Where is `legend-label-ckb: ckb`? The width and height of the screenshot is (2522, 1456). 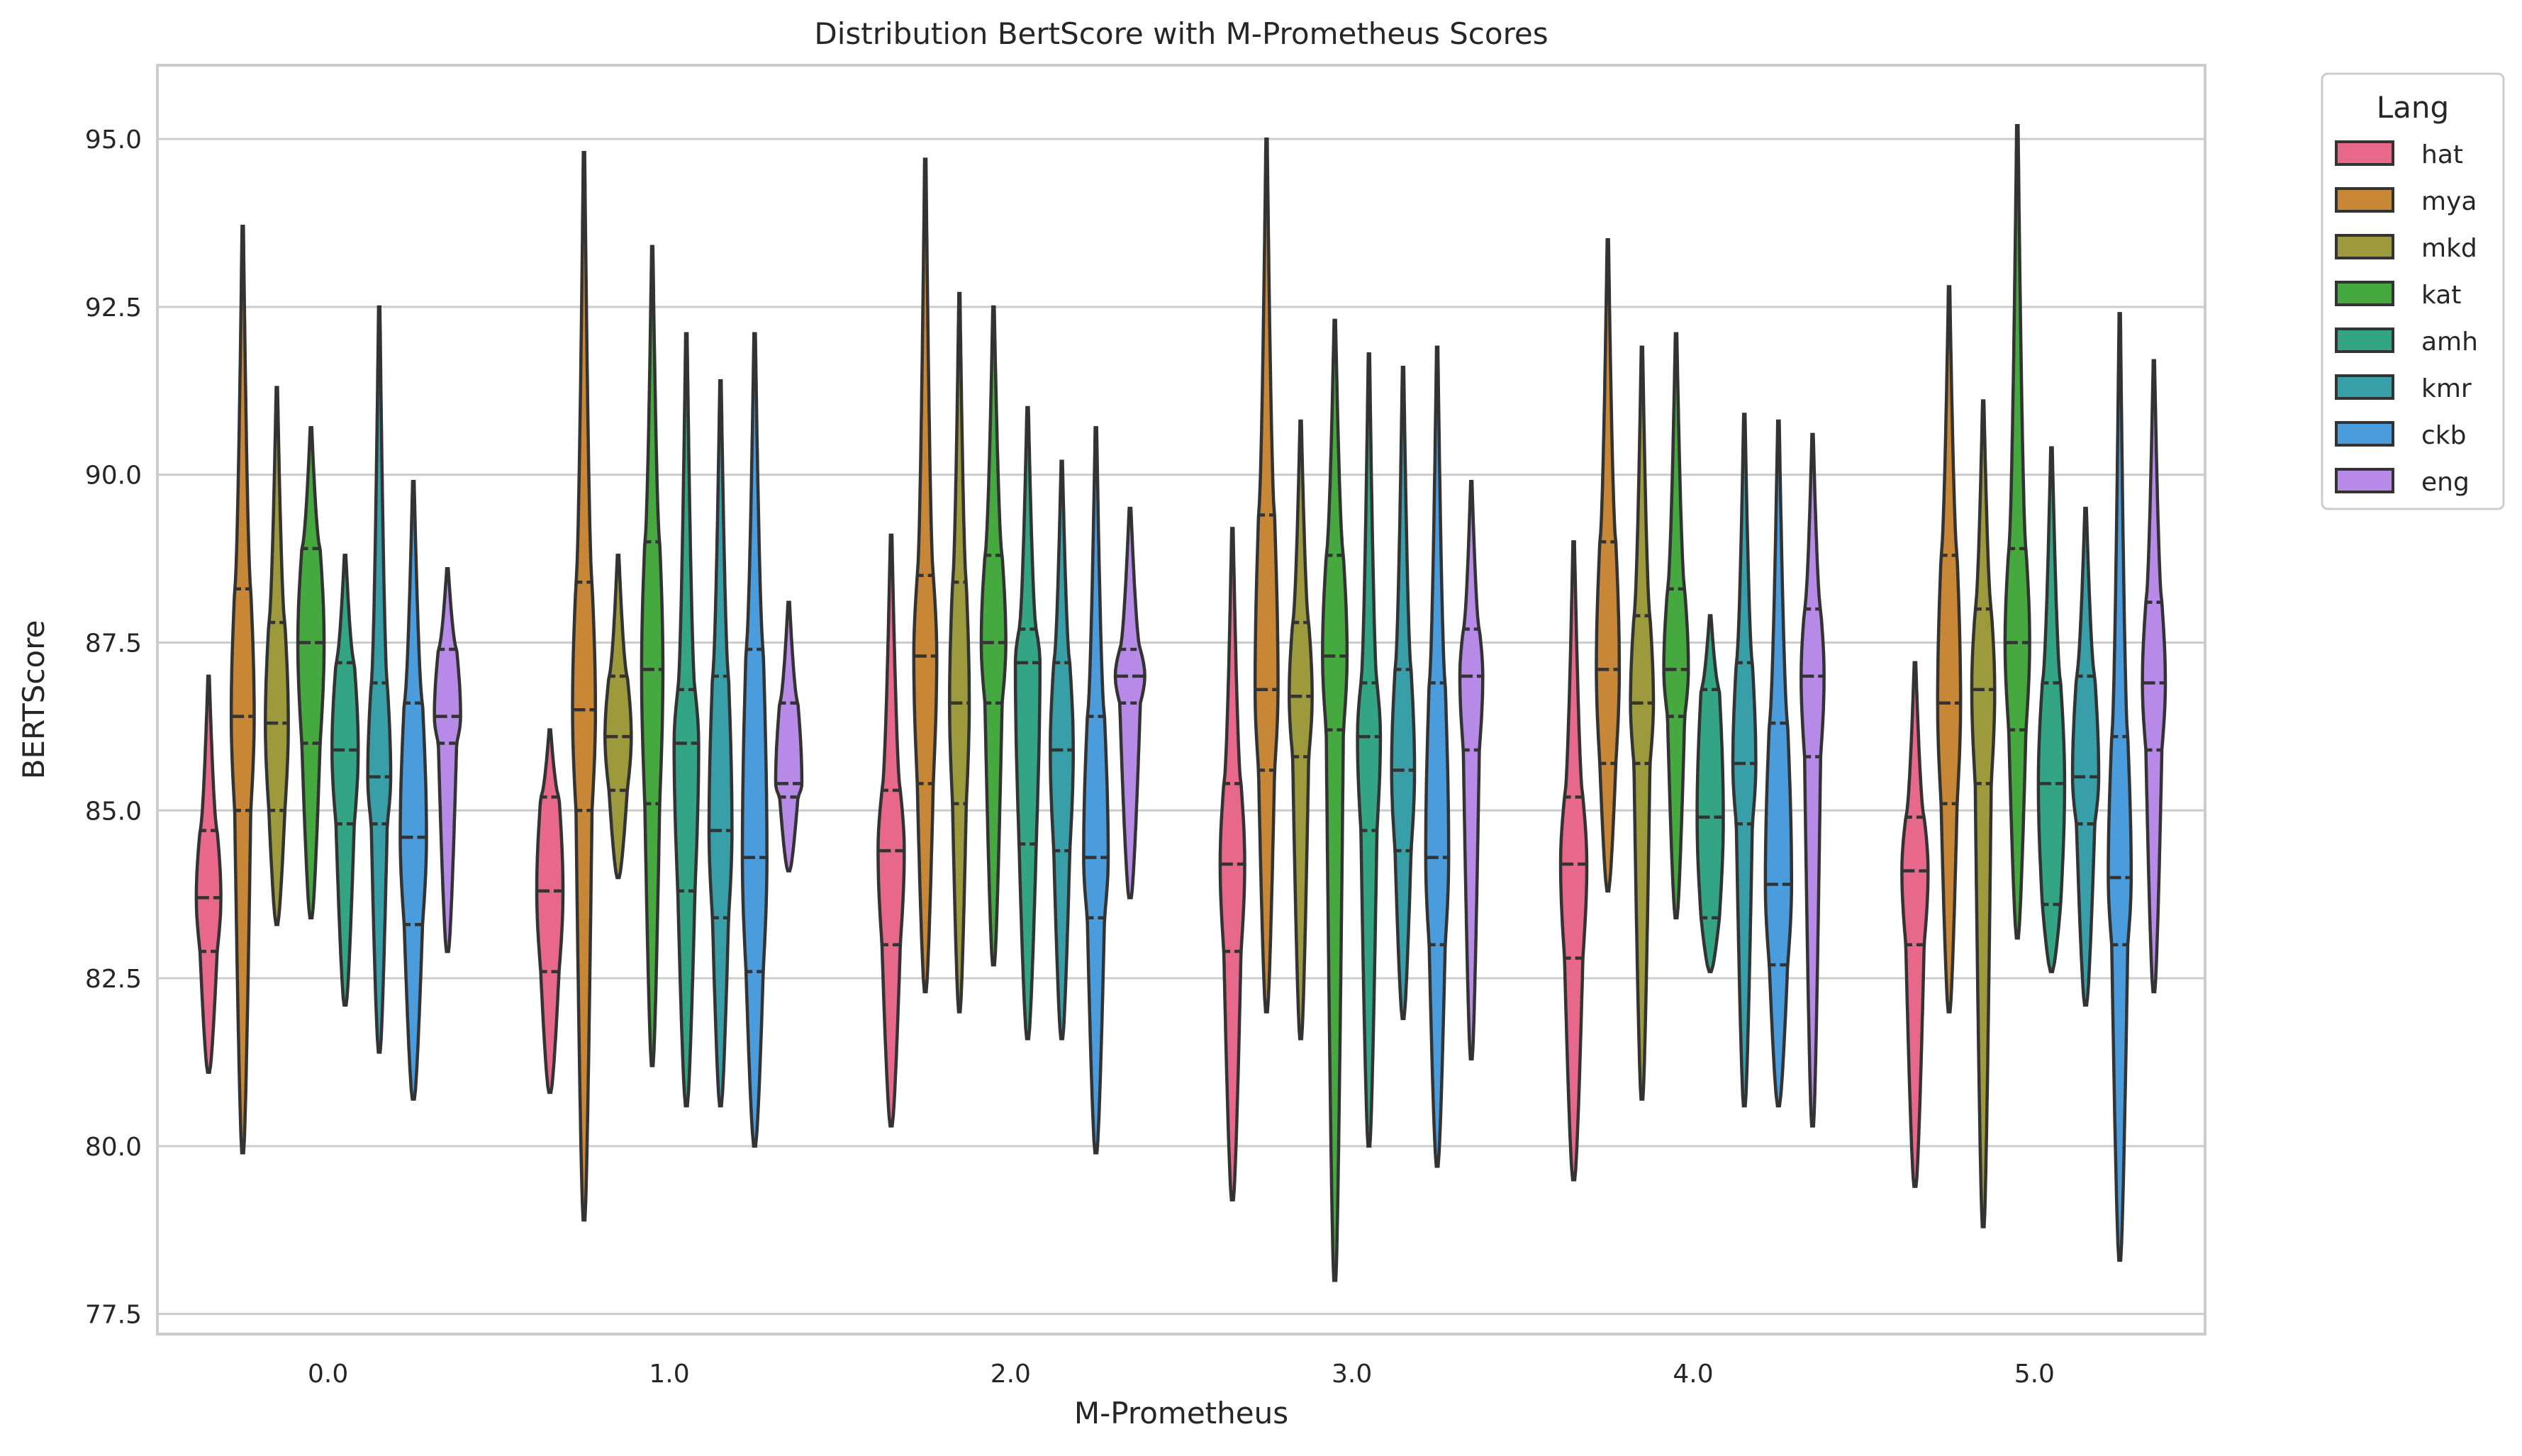 legend-label-ckb: ckb is located at coordinates (2444, 435).